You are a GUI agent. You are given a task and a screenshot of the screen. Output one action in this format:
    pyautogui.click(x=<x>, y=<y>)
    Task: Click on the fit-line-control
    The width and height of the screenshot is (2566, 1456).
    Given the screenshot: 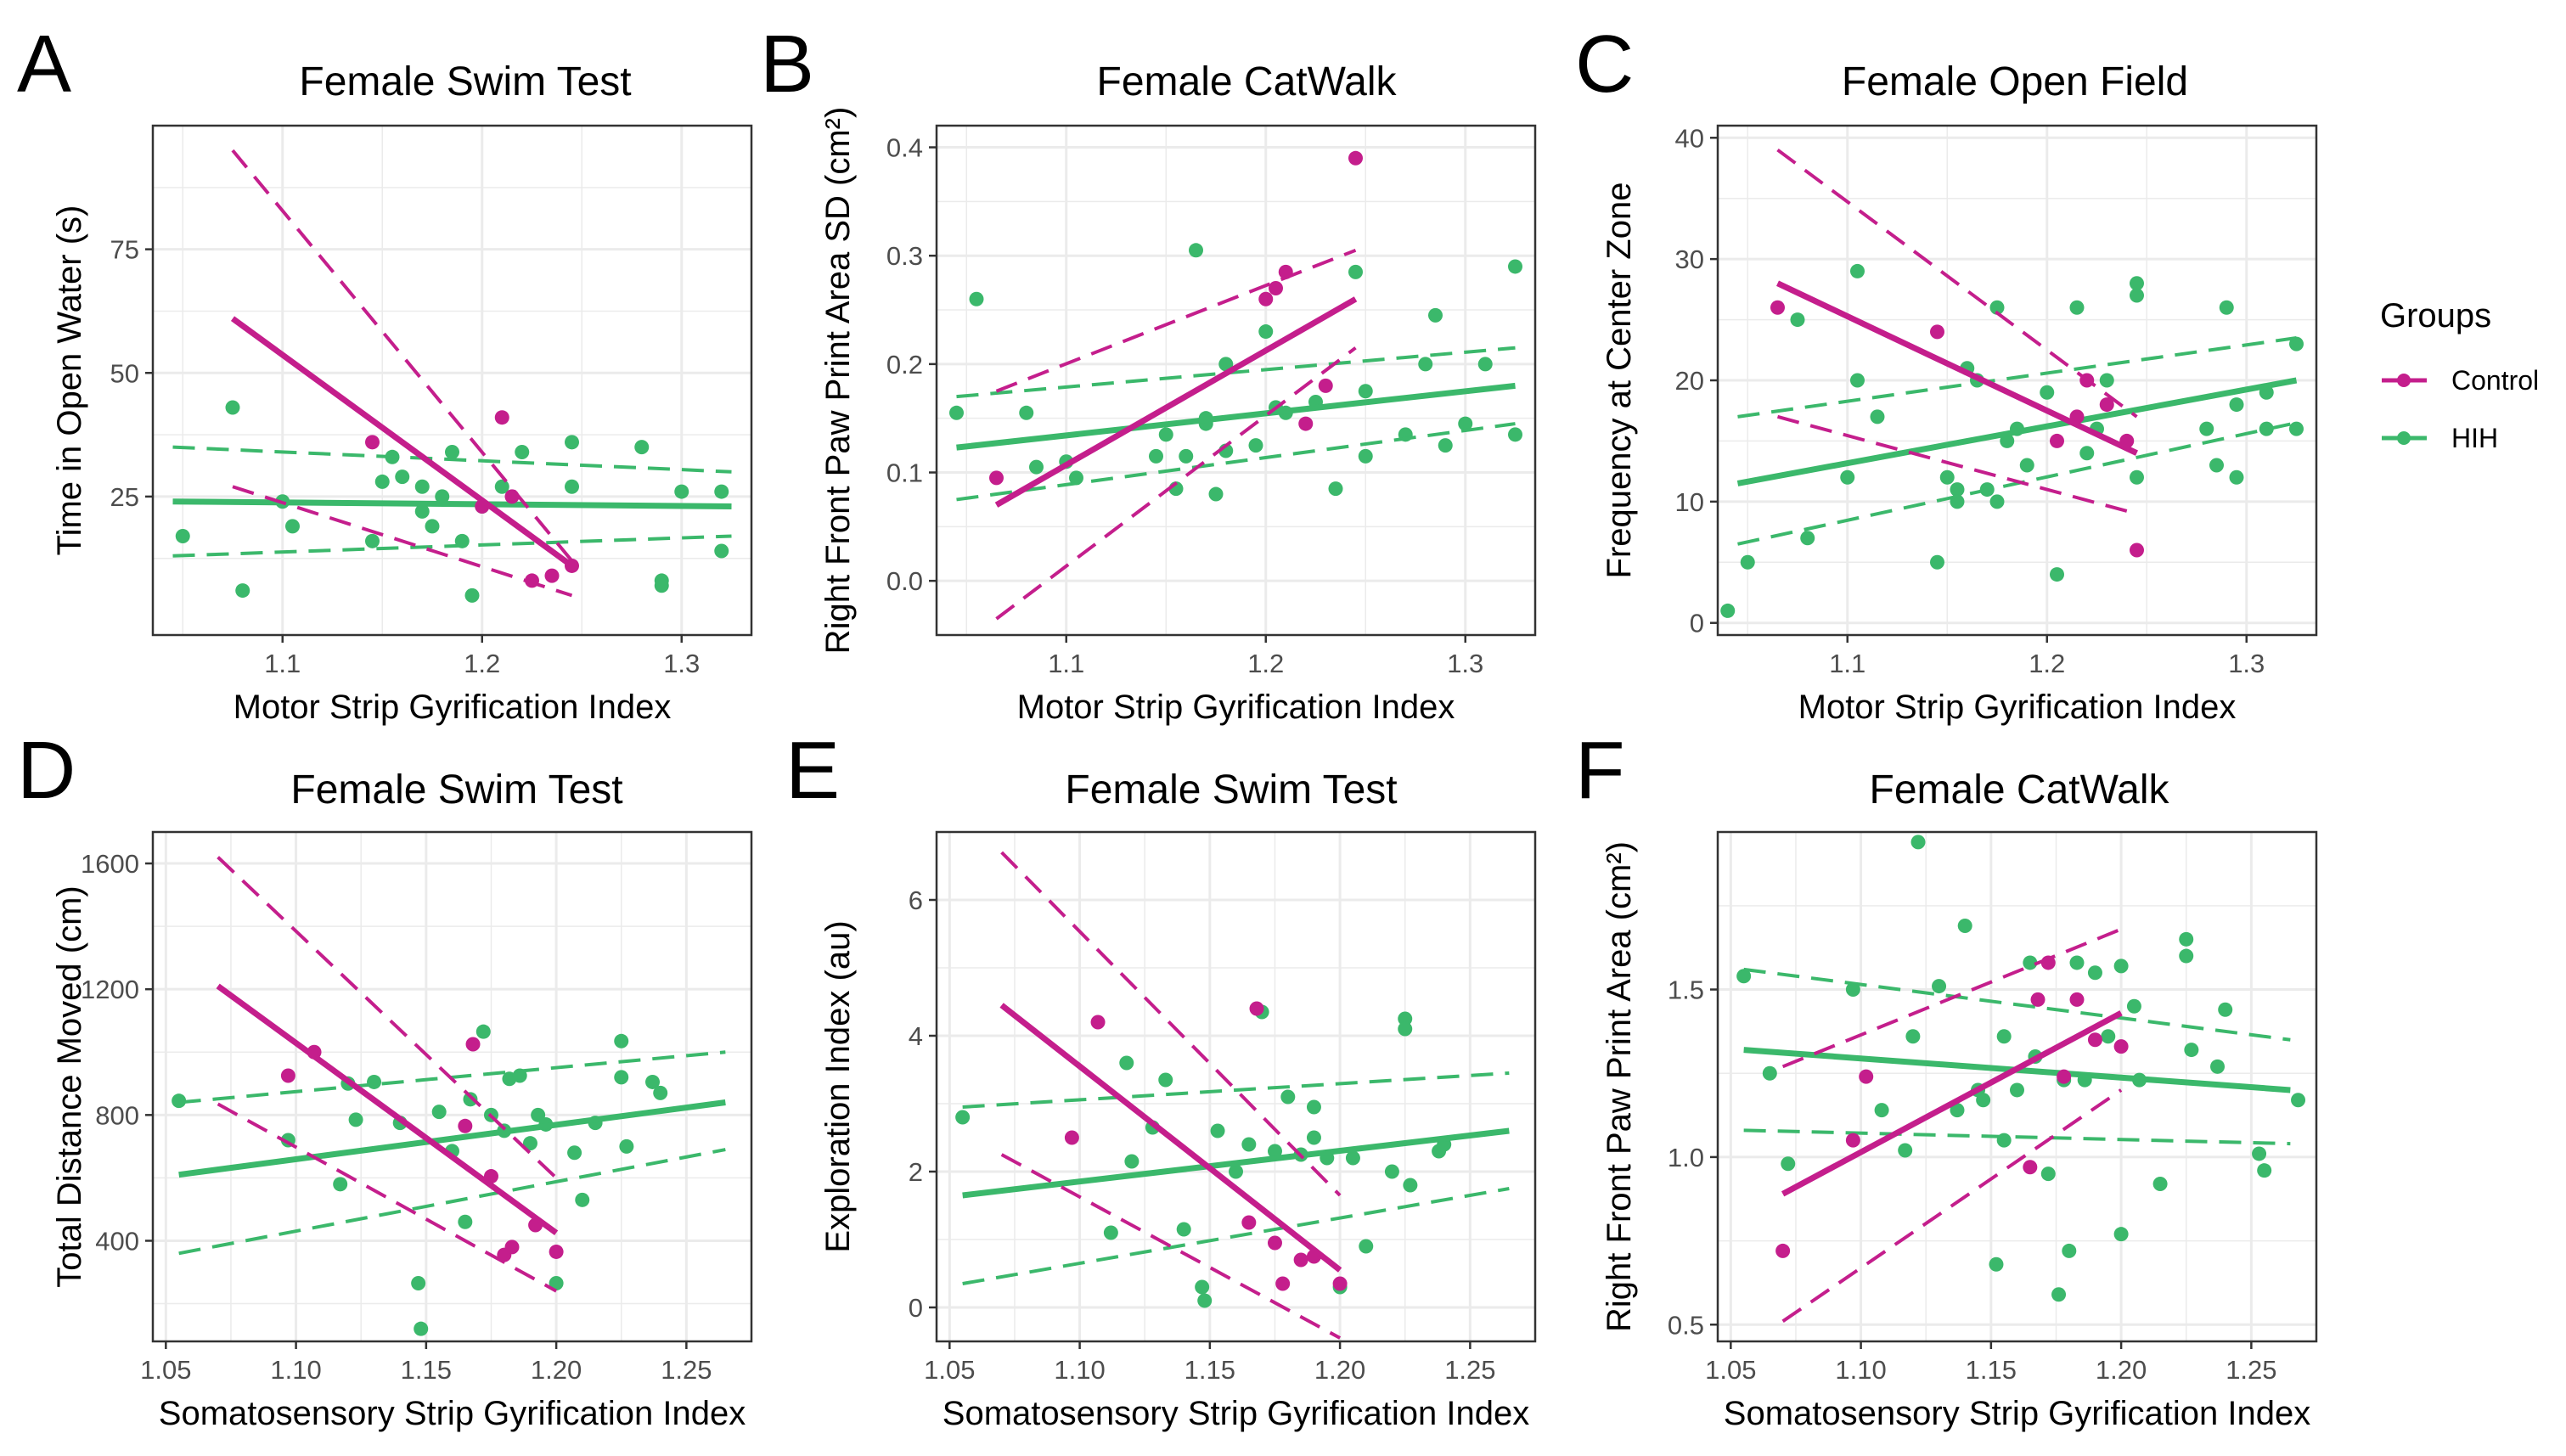 What is the action you would take?
    pyautogui.click(x=1170, y=1138)
    